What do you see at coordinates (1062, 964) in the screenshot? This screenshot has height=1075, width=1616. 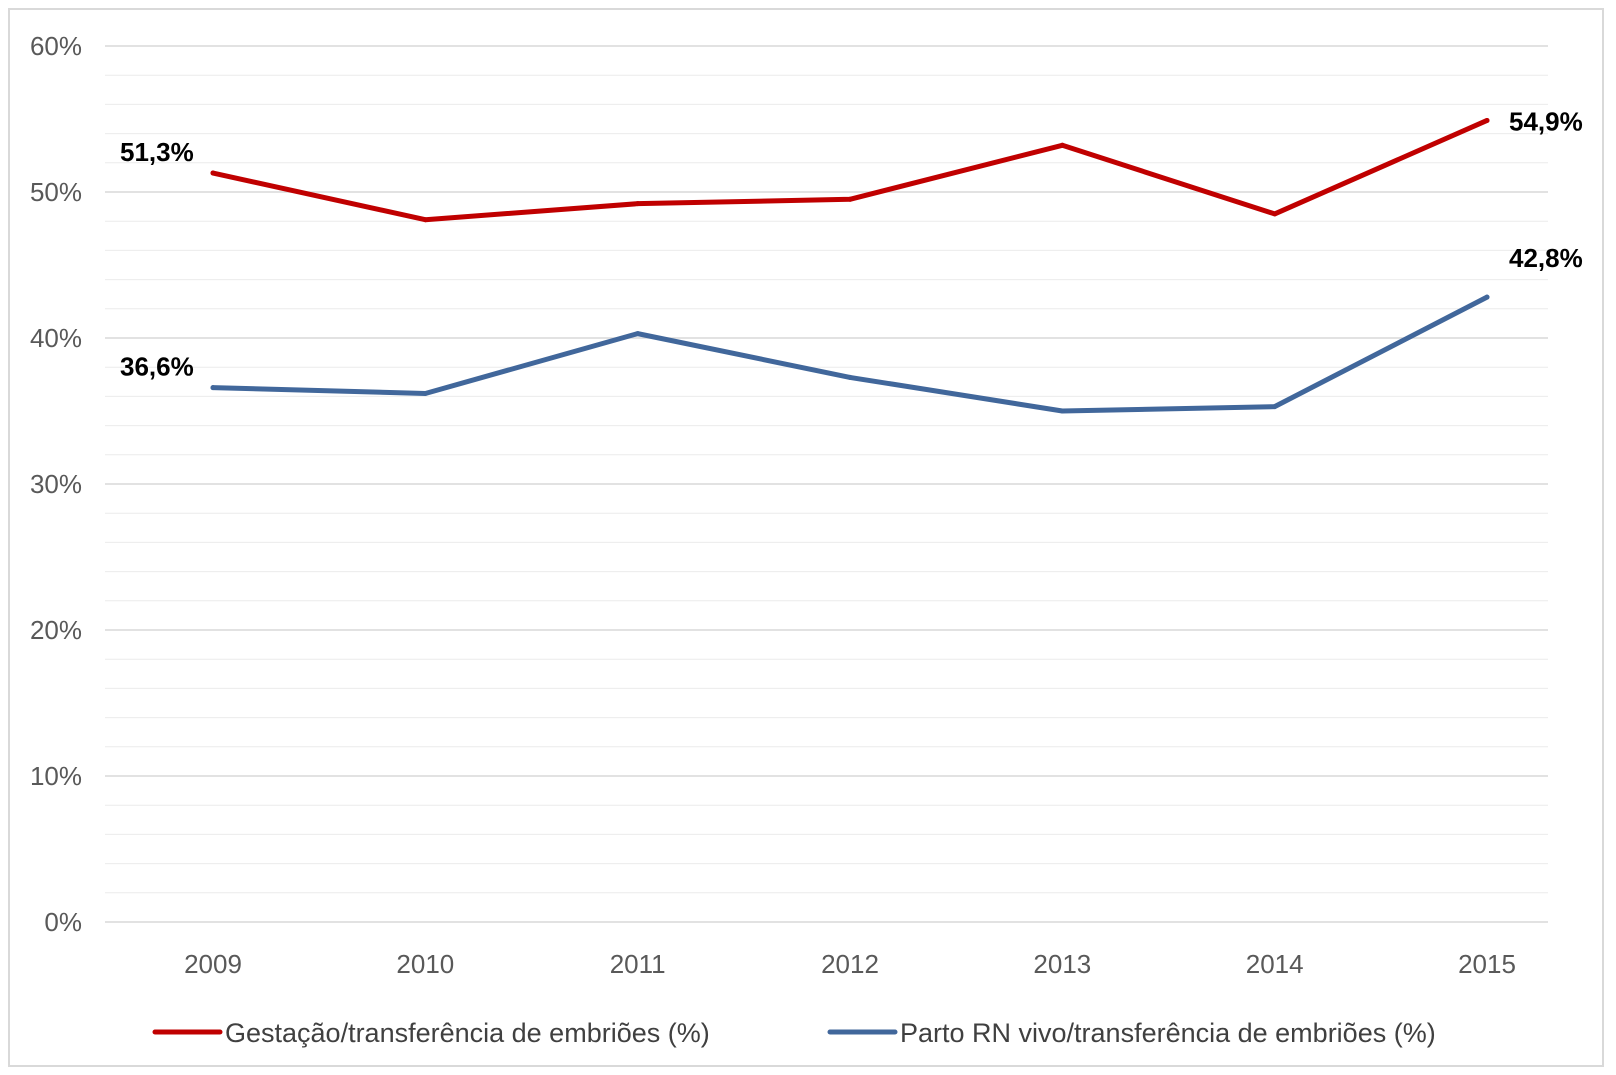 I see `x-tick-label: 2013` at bounding box center [1062, 964].